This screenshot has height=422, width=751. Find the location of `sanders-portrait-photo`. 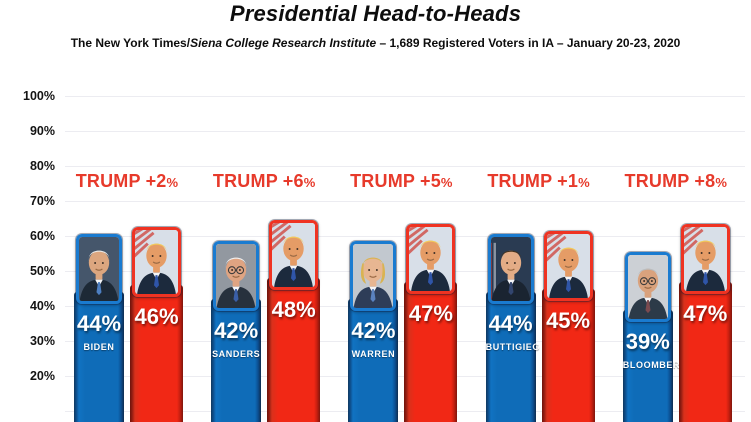

sanders-portrait-photo is located at coordinates (236, 276).